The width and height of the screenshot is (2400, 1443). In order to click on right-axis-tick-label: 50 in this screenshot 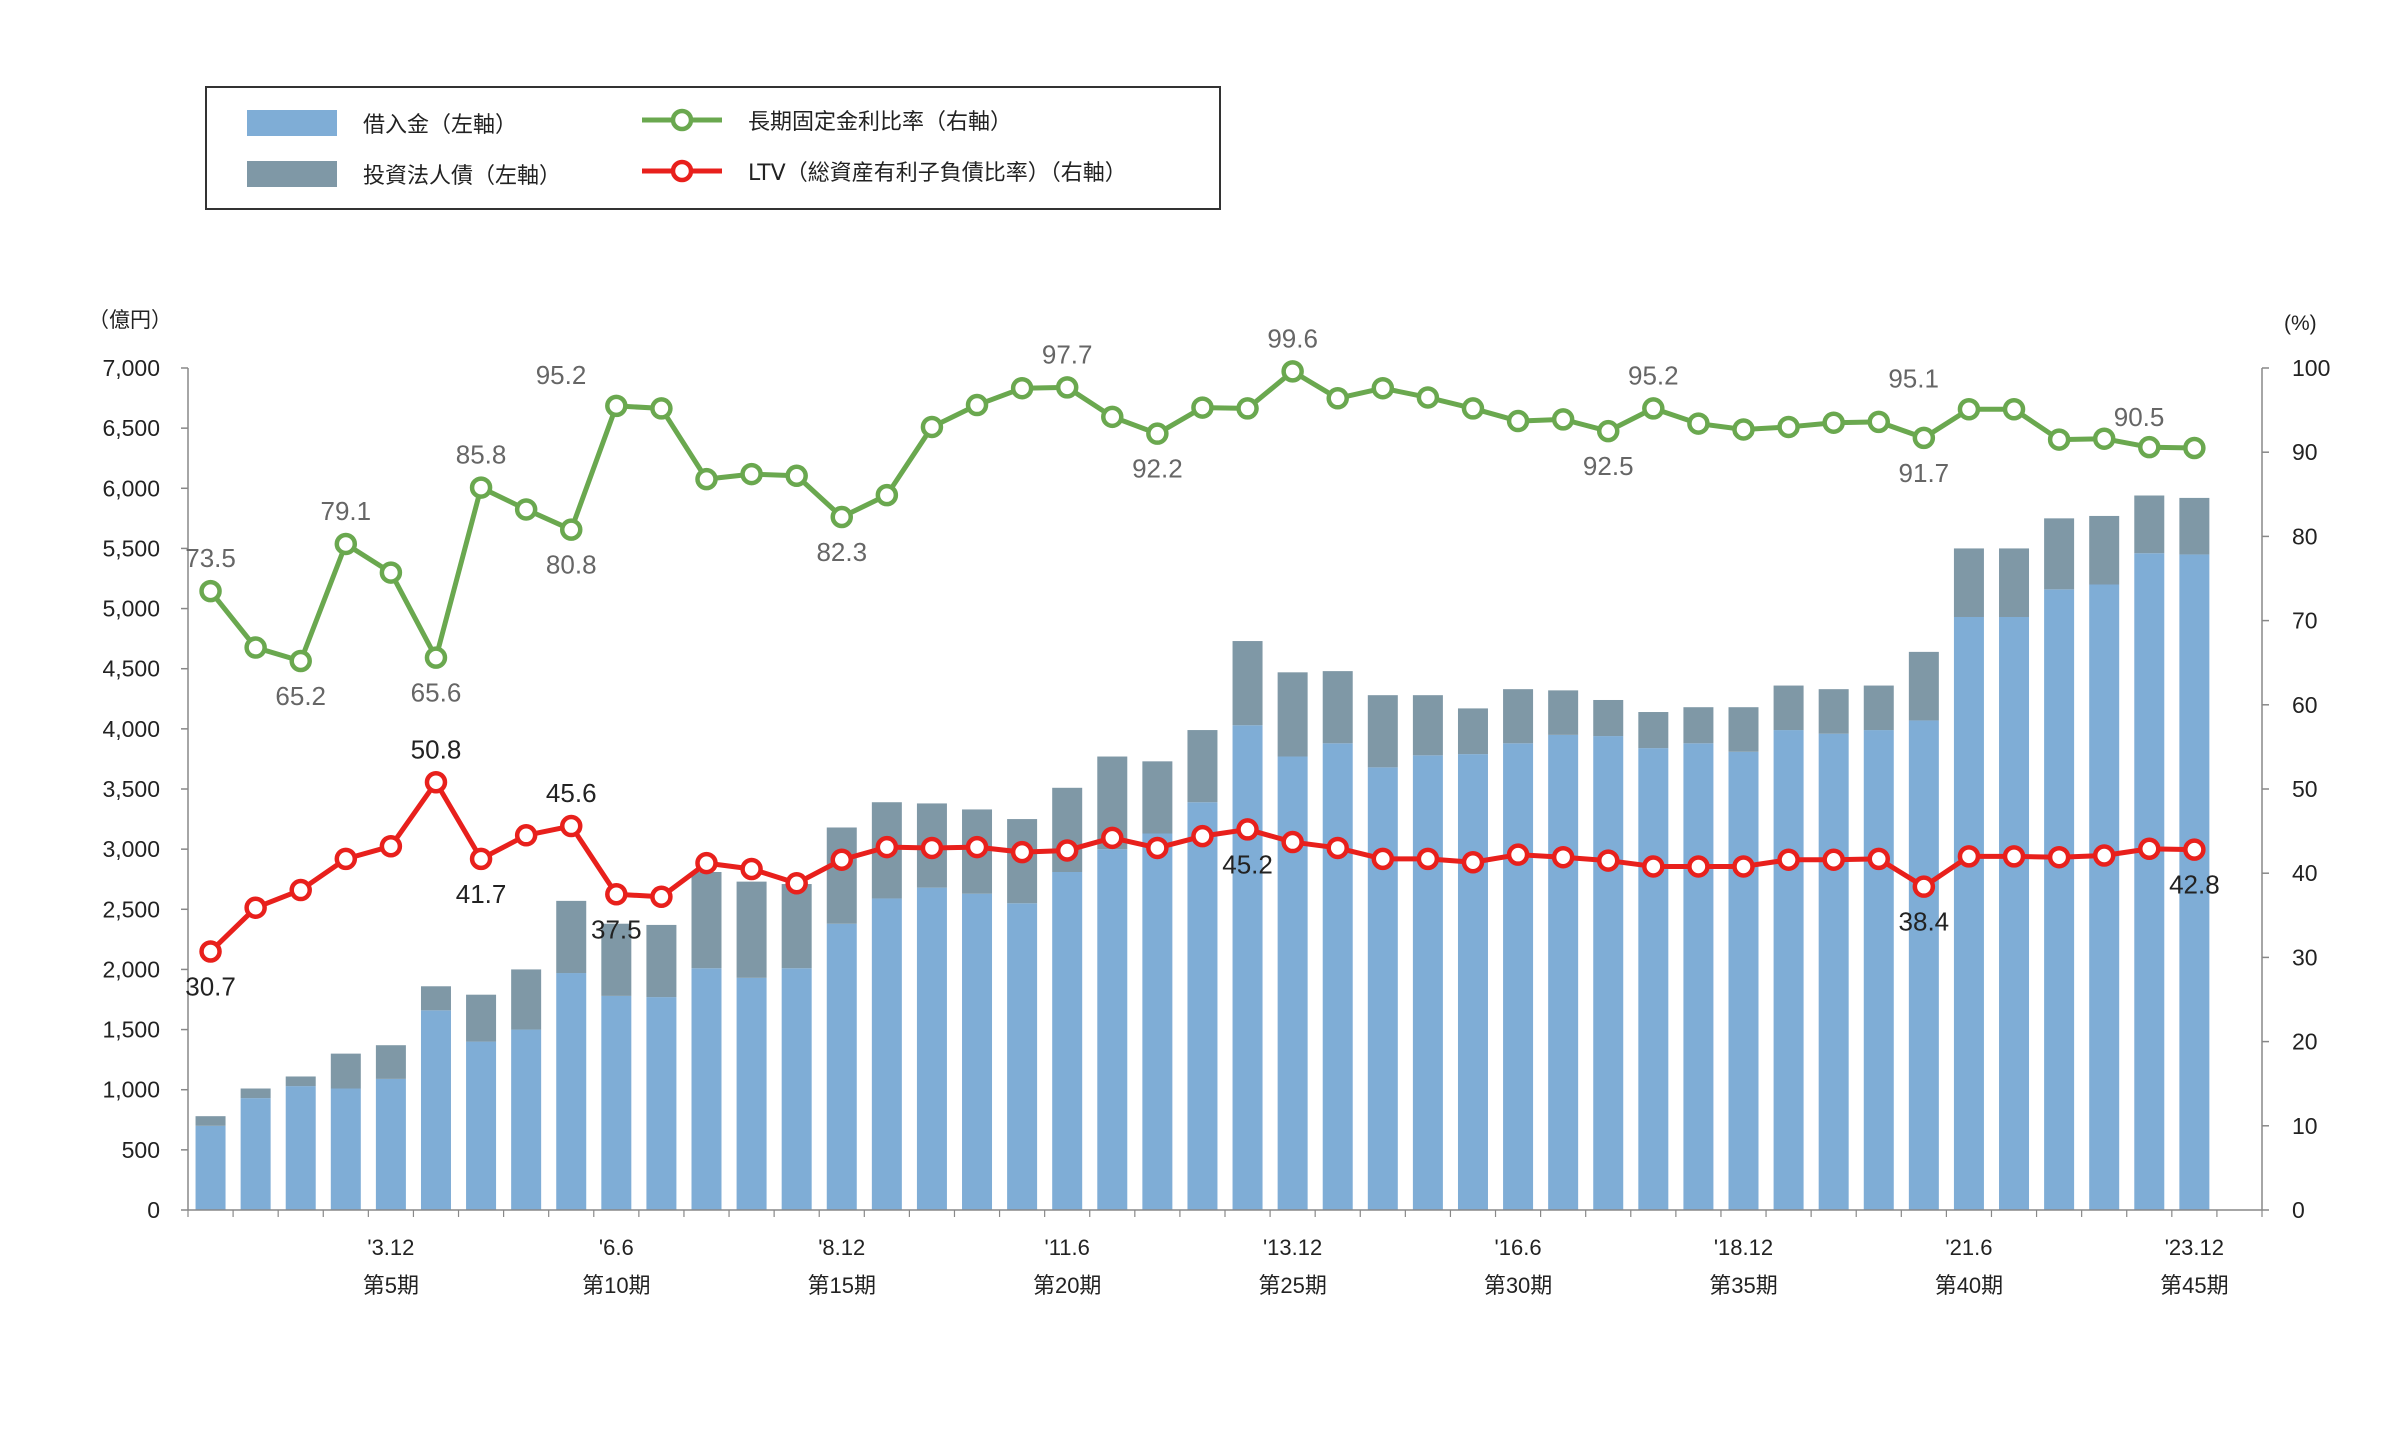, I will do `click(2305, 789)`.